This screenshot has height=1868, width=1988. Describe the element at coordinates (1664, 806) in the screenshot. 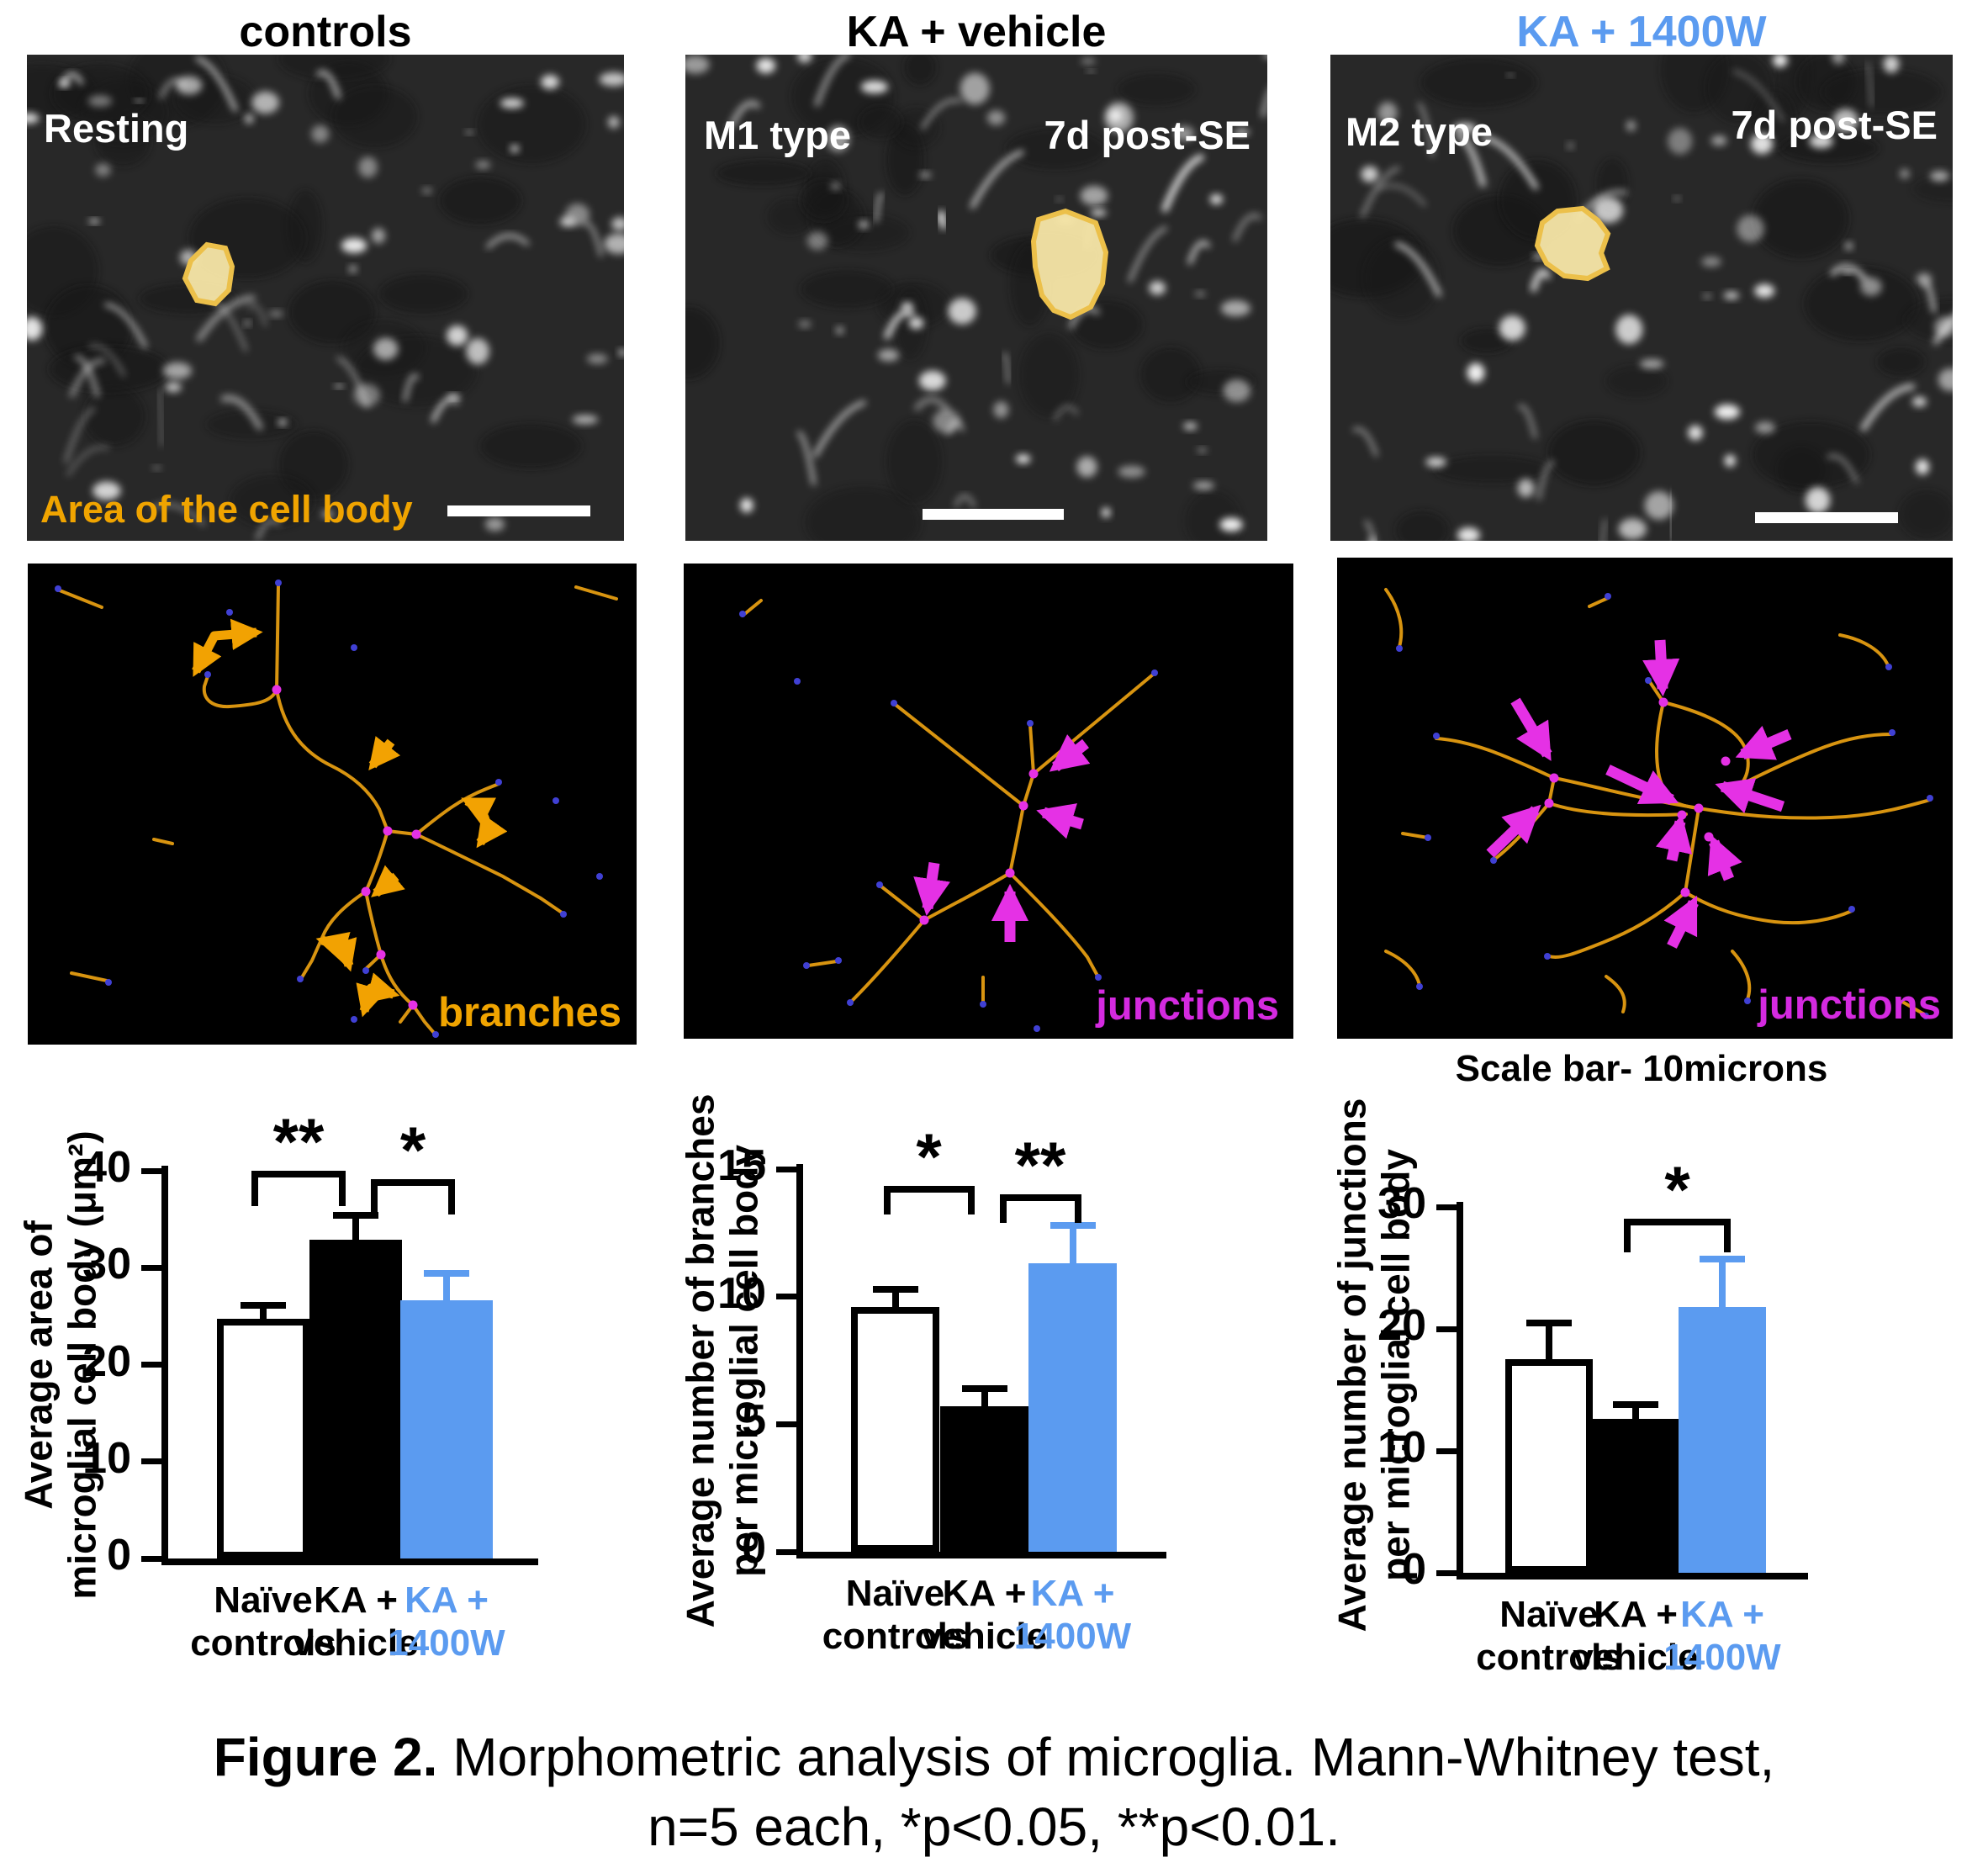

I see `endpoint-dots` at that location.